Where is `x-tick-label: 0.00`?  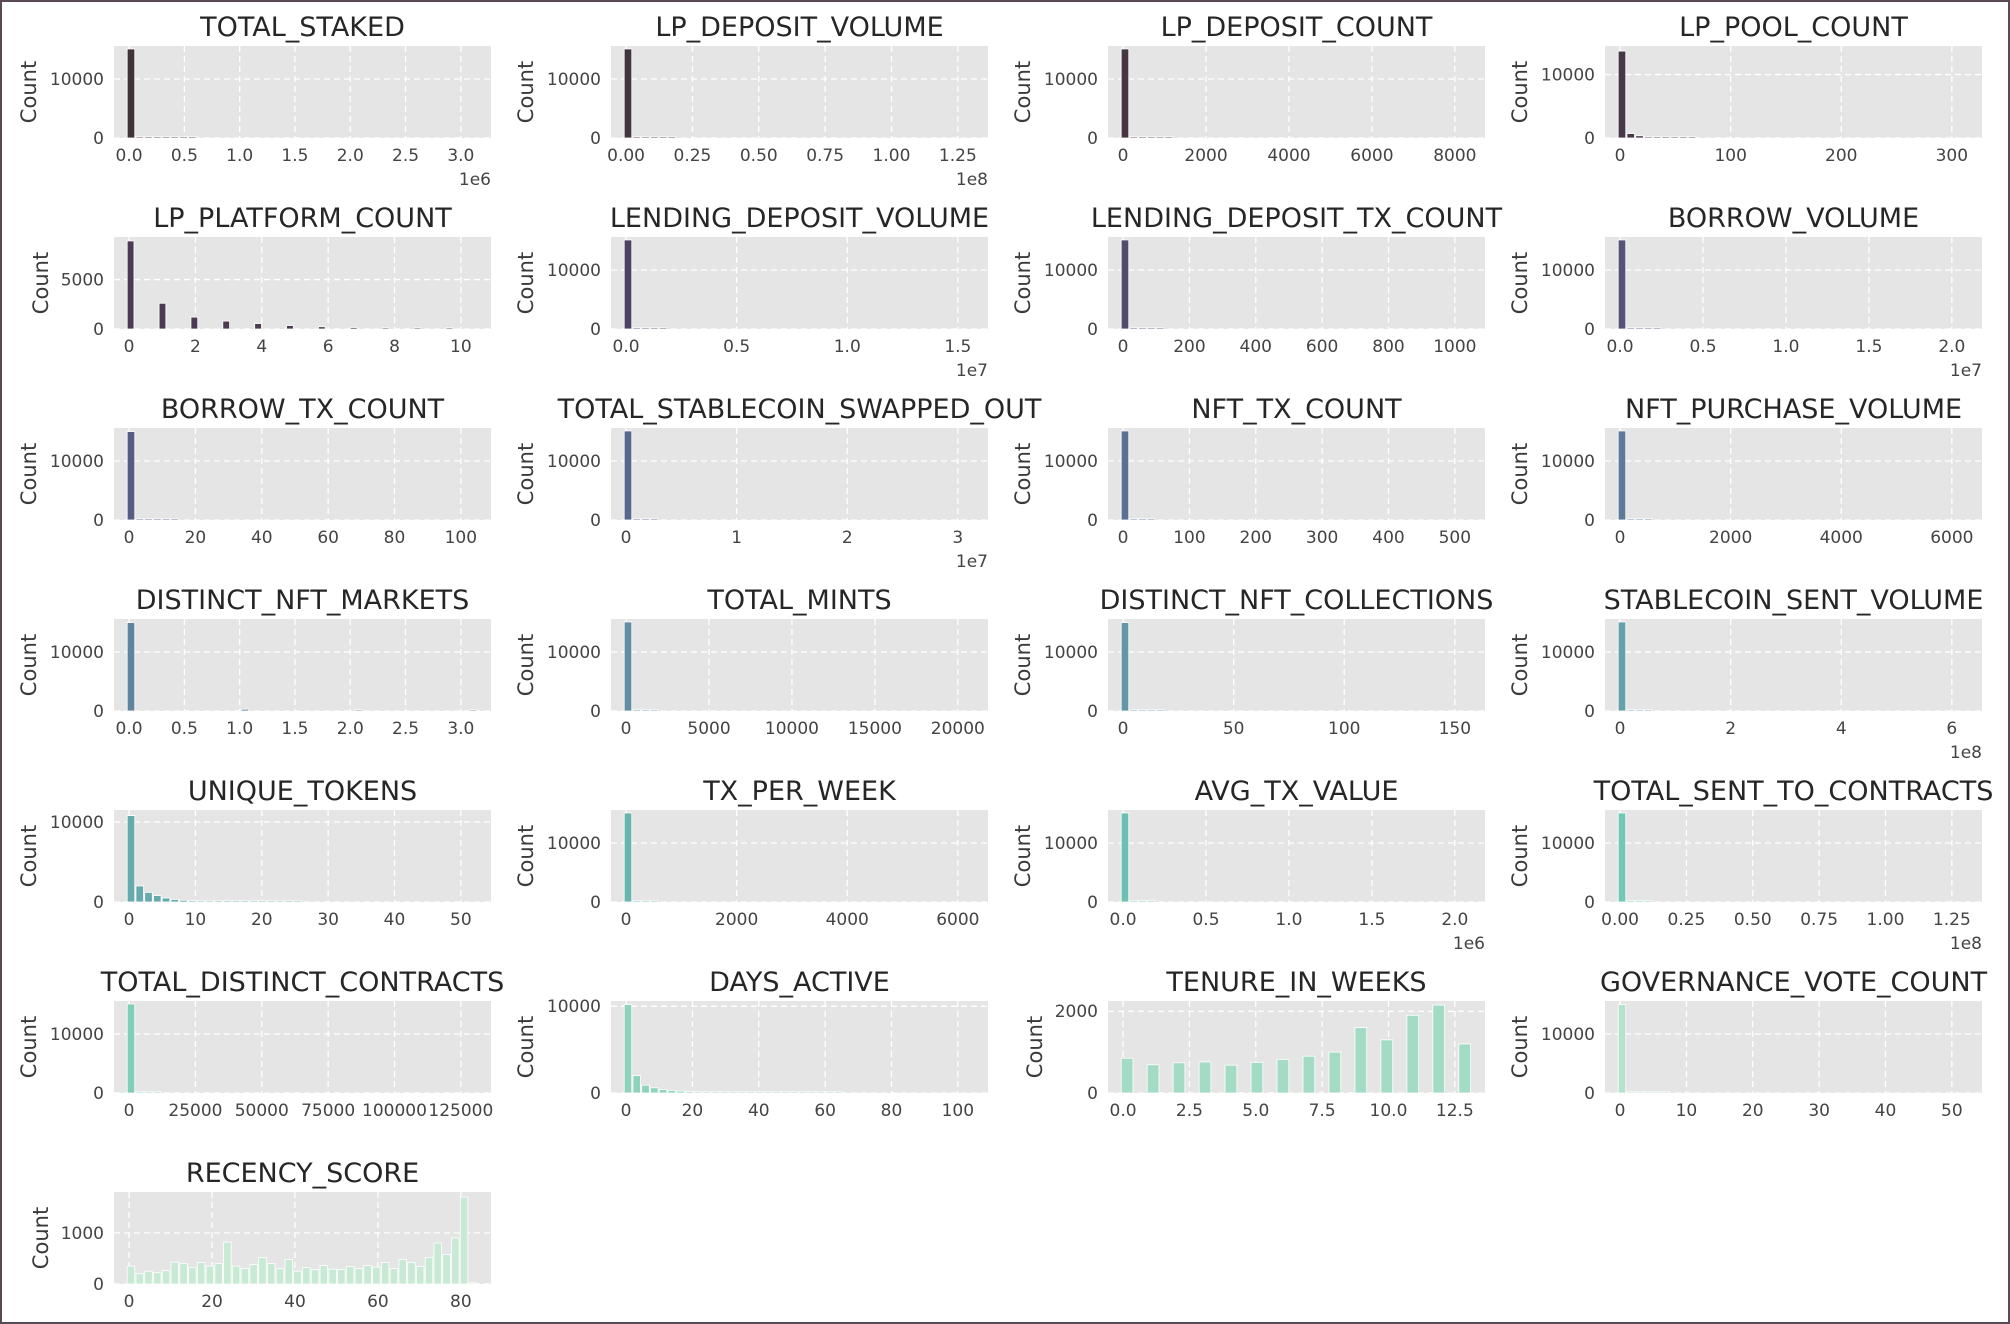
x-tick-label: 0.00 is located at coordinates (1620, 920).